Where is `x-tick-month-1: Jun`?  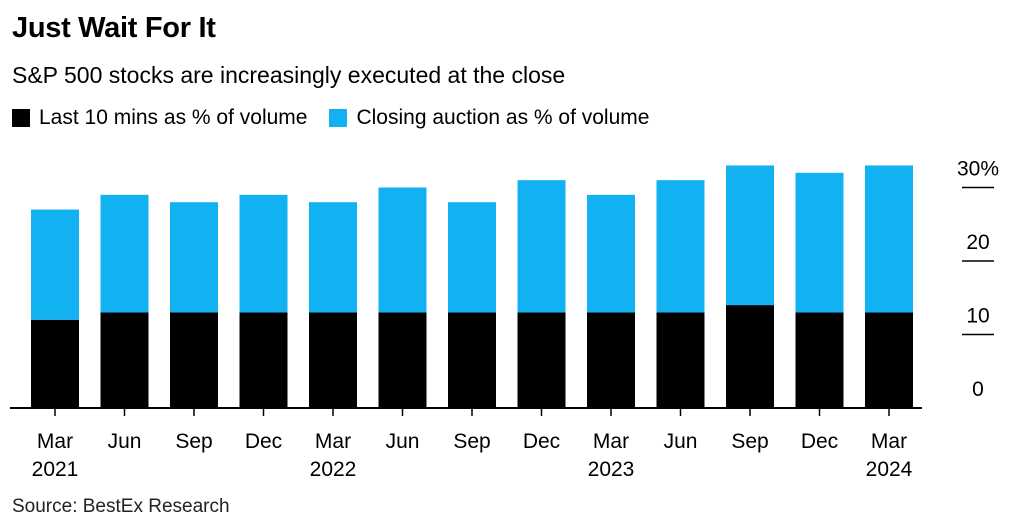 x-tick-month-1: Jun is located at coordinates (125, 441).